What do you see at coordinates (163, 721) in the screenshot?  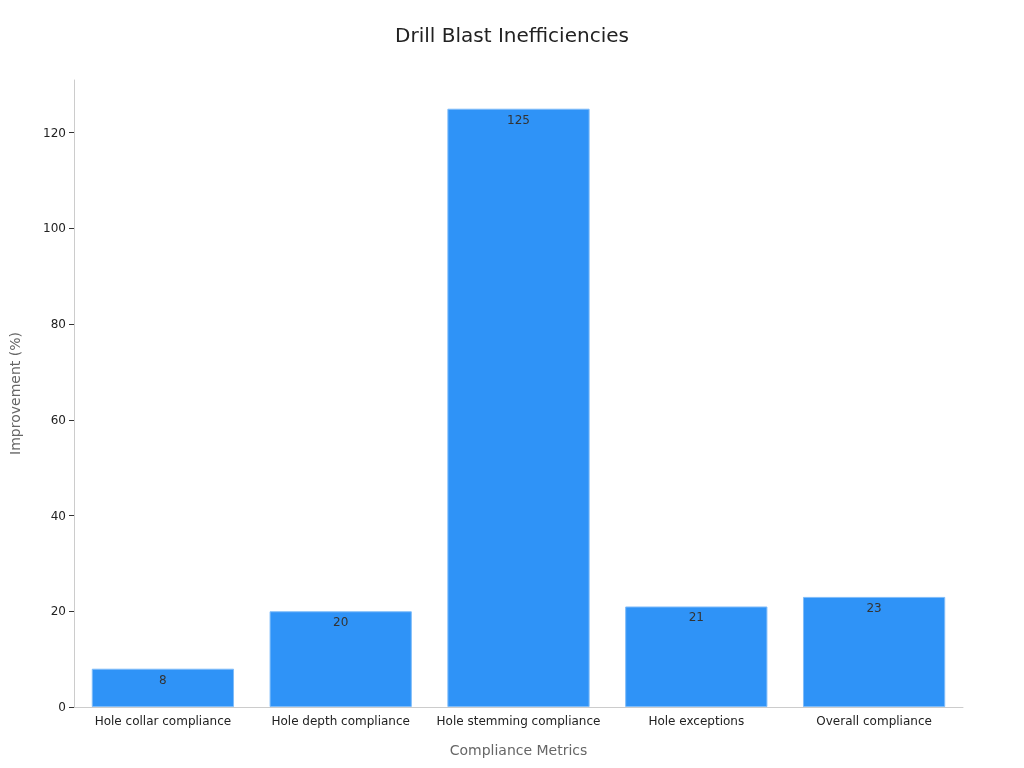 I see `x-tick-label: Hole collar compliance` at bounding box center [163, 721].